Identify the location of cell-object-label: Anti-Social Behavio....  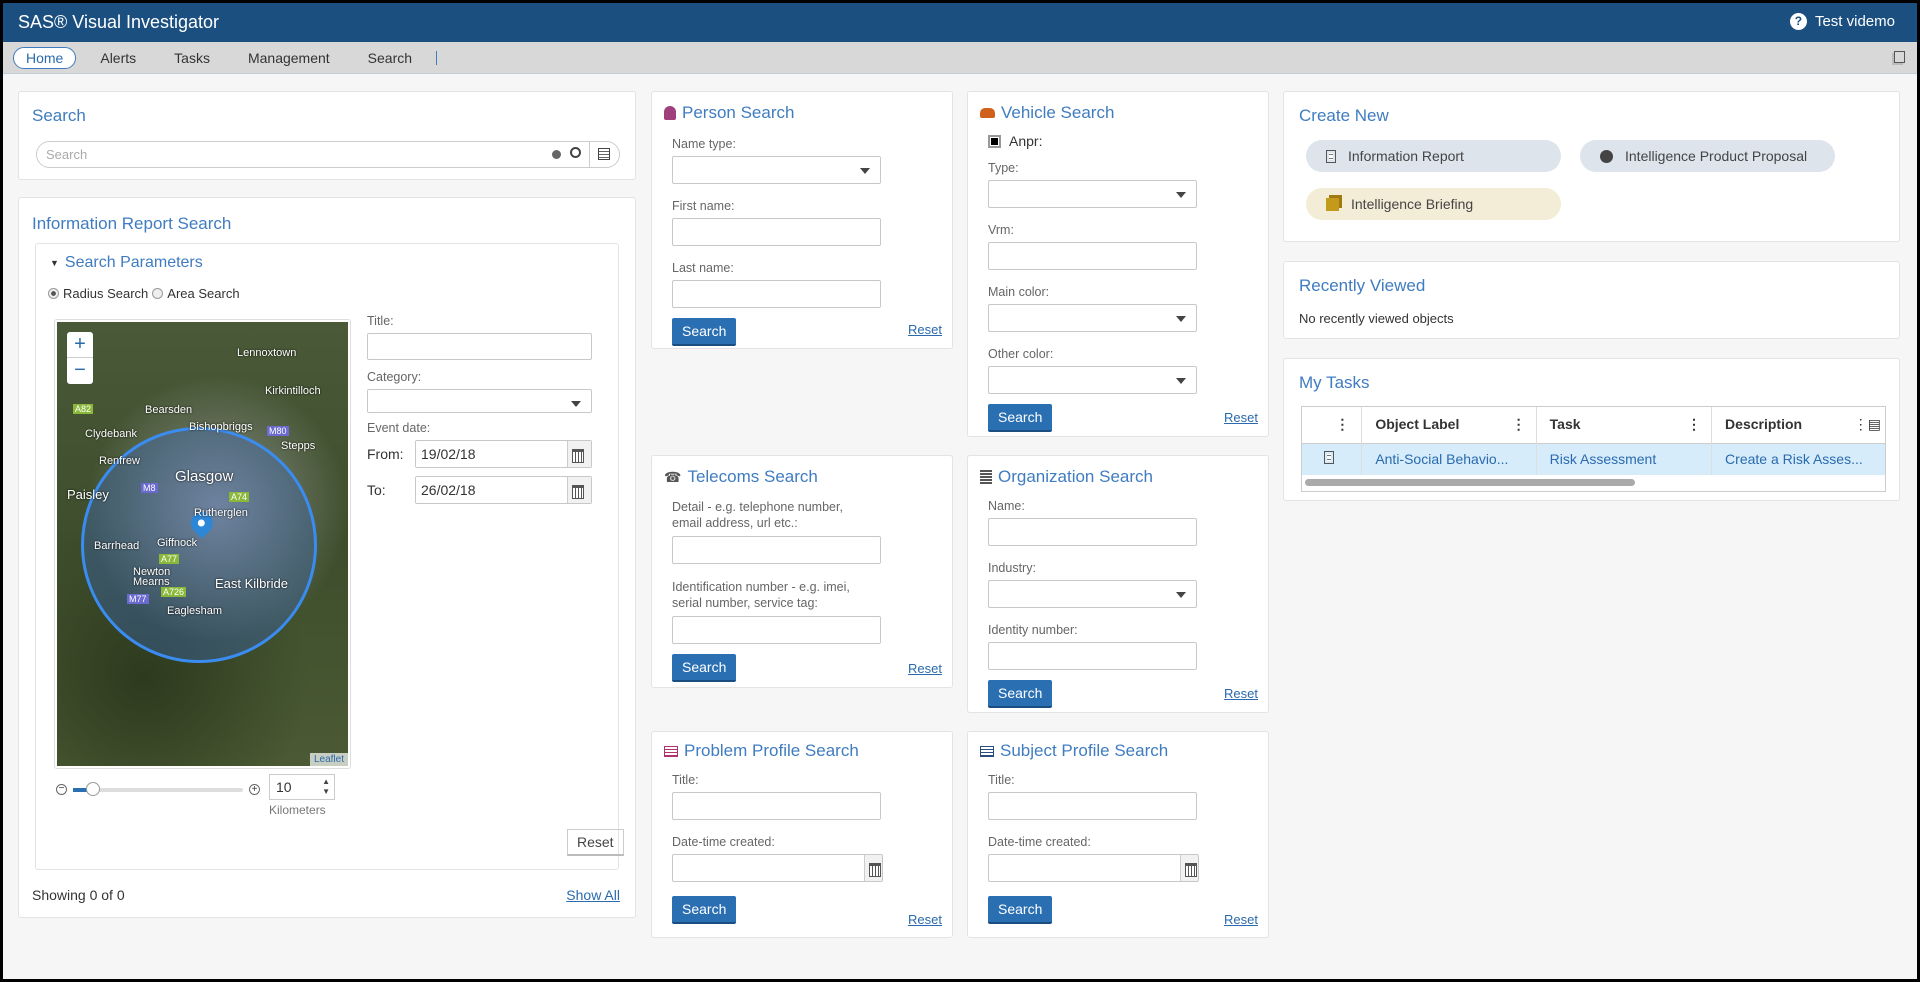
(1449, 459).